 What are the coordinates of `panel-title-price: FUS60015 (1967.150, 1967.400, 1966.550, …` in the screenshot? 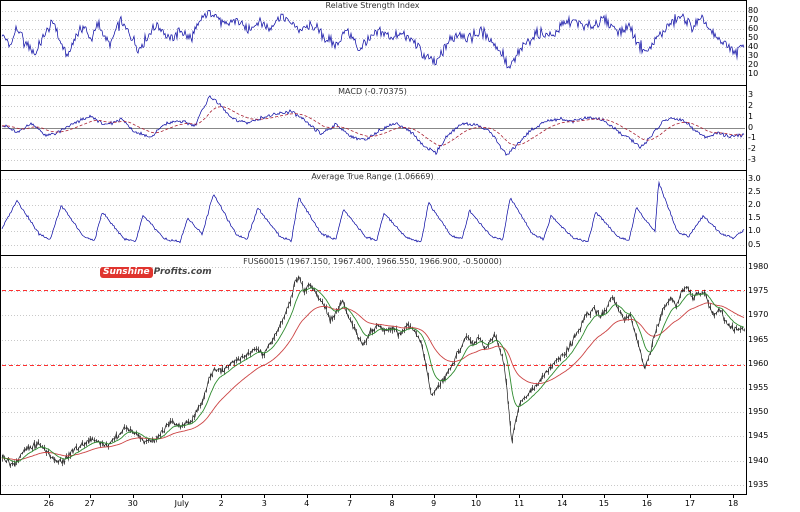 It's located at (372, 261).